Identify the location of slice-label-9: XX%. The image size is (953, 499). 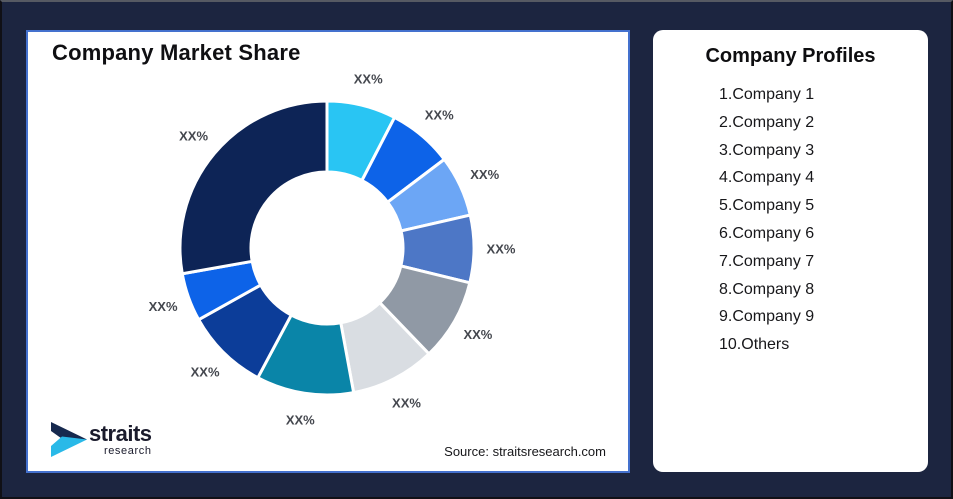
(163, 306).